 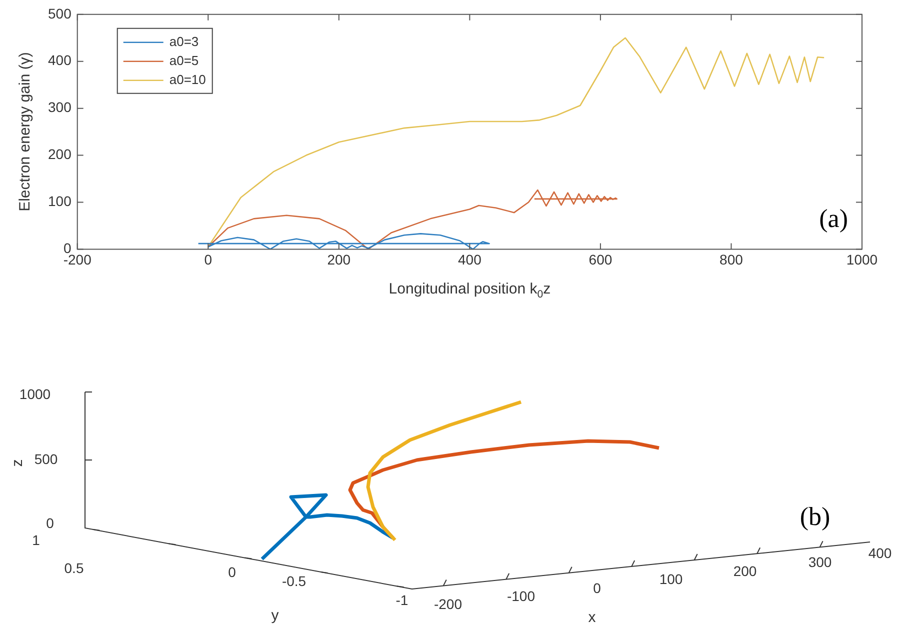 What do you see at coordinates (36, 540) in the screenshot?
I see `text: 1` at bounding box center [36, 540].